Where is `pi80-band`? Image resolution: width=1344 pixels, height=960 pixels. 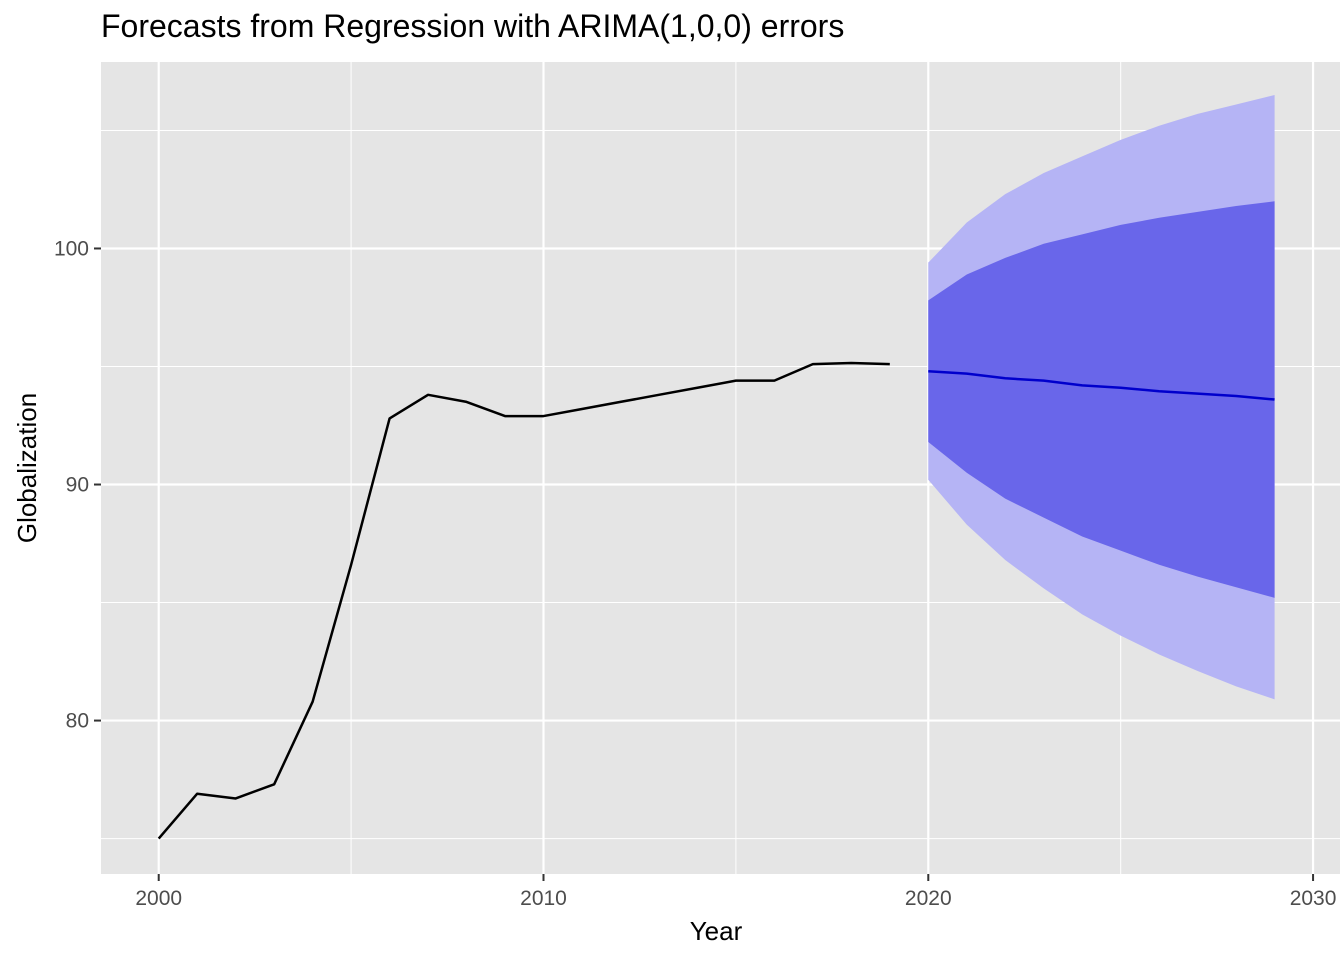
pi80-band is located at coordinates (1101, 399).